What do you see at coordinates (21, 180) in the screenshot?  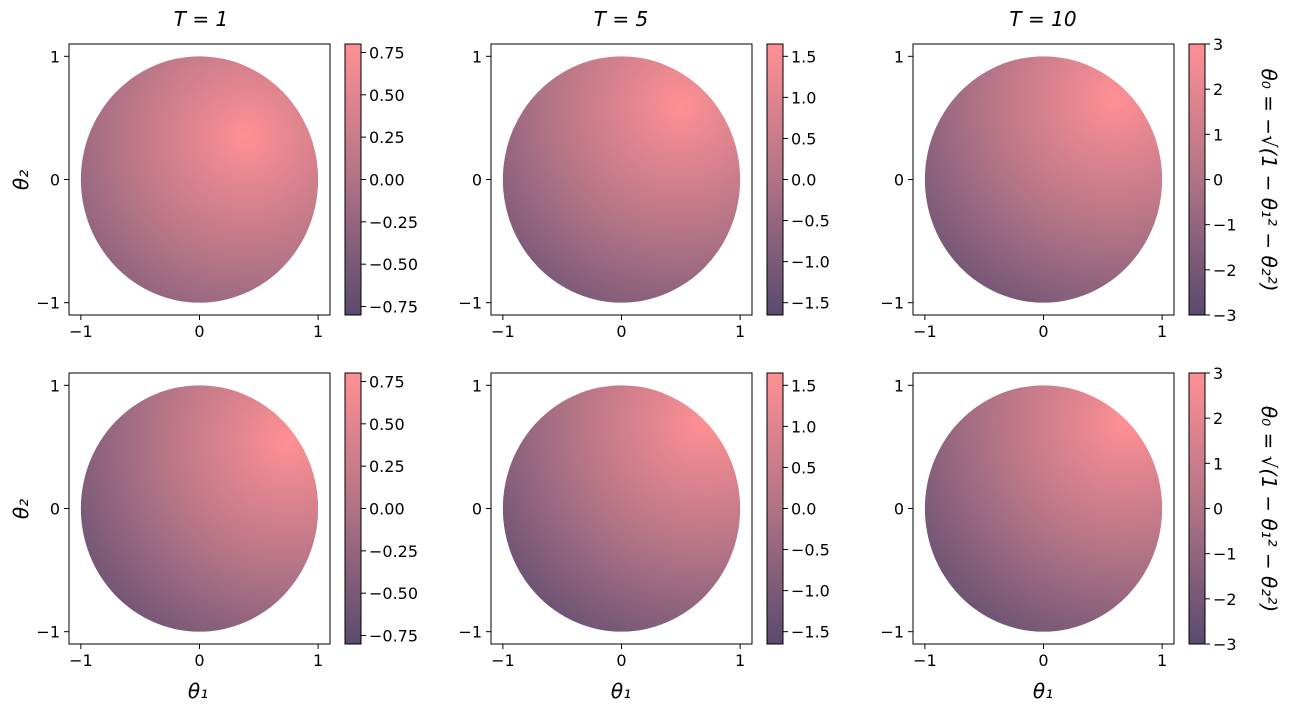 I see `ylabel-row-0: θ₂` at bounding box center [21, 180].